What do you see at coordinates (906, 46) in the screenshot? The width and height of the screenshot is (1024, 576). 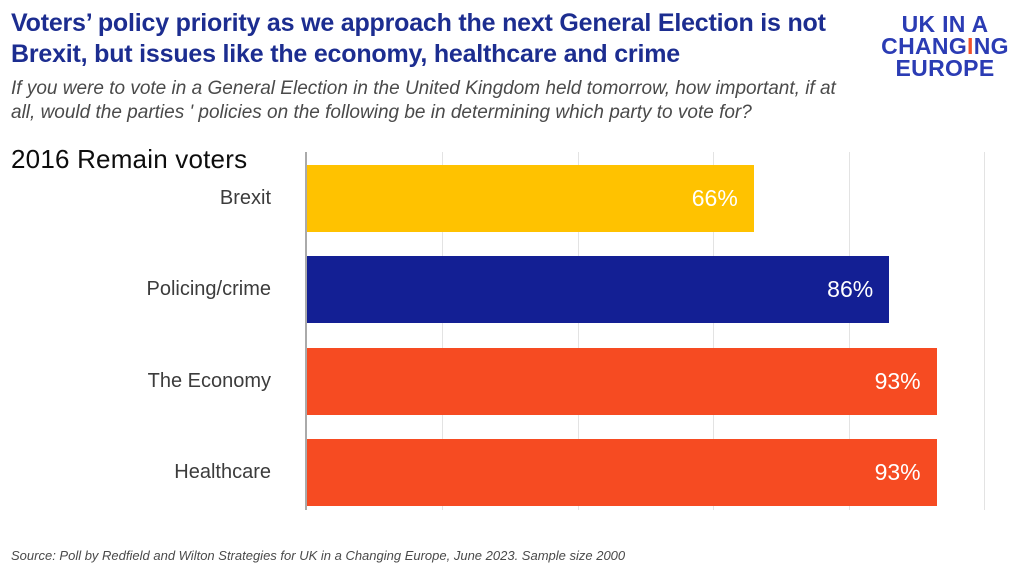 I see `logo-letter: H` at bounding box center [906, 46].